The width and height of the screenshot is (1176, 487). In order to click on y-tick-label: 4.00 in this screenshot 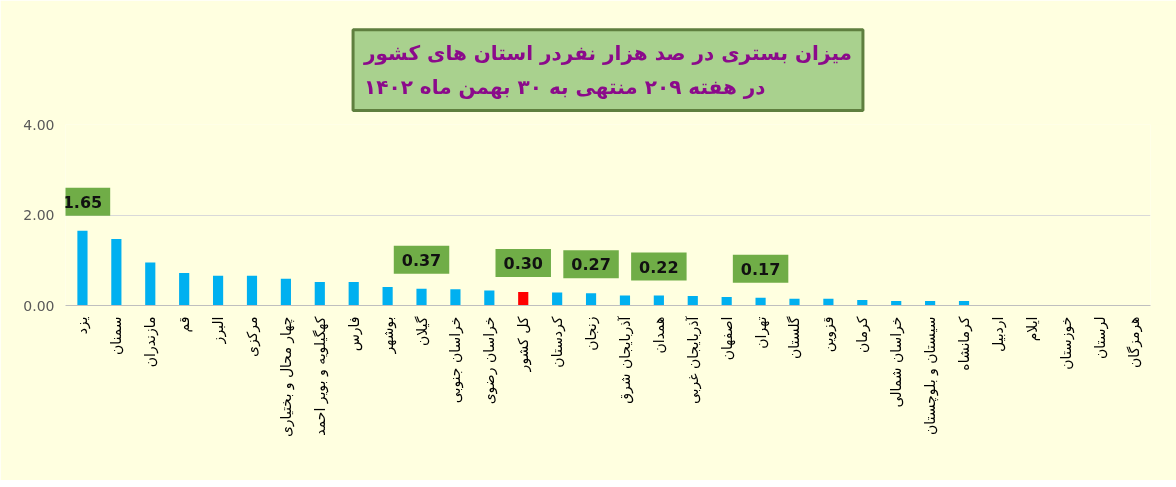, I will do `click(39, 124)`.